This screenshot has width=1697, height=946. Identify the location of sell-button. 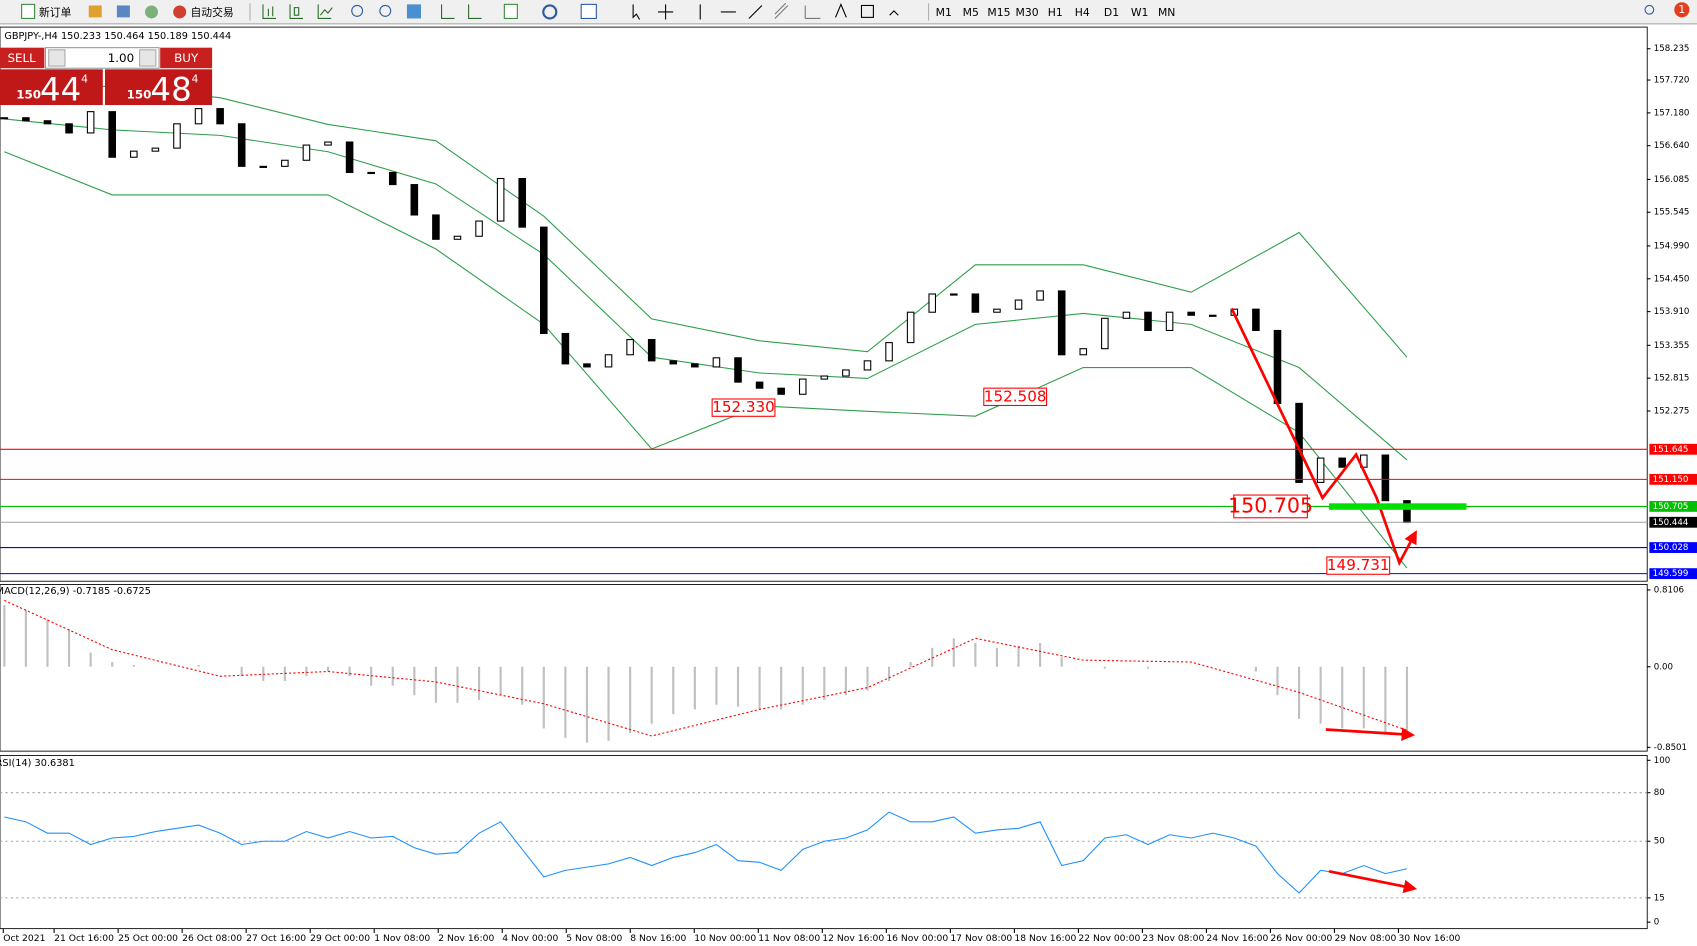
(22, 58).